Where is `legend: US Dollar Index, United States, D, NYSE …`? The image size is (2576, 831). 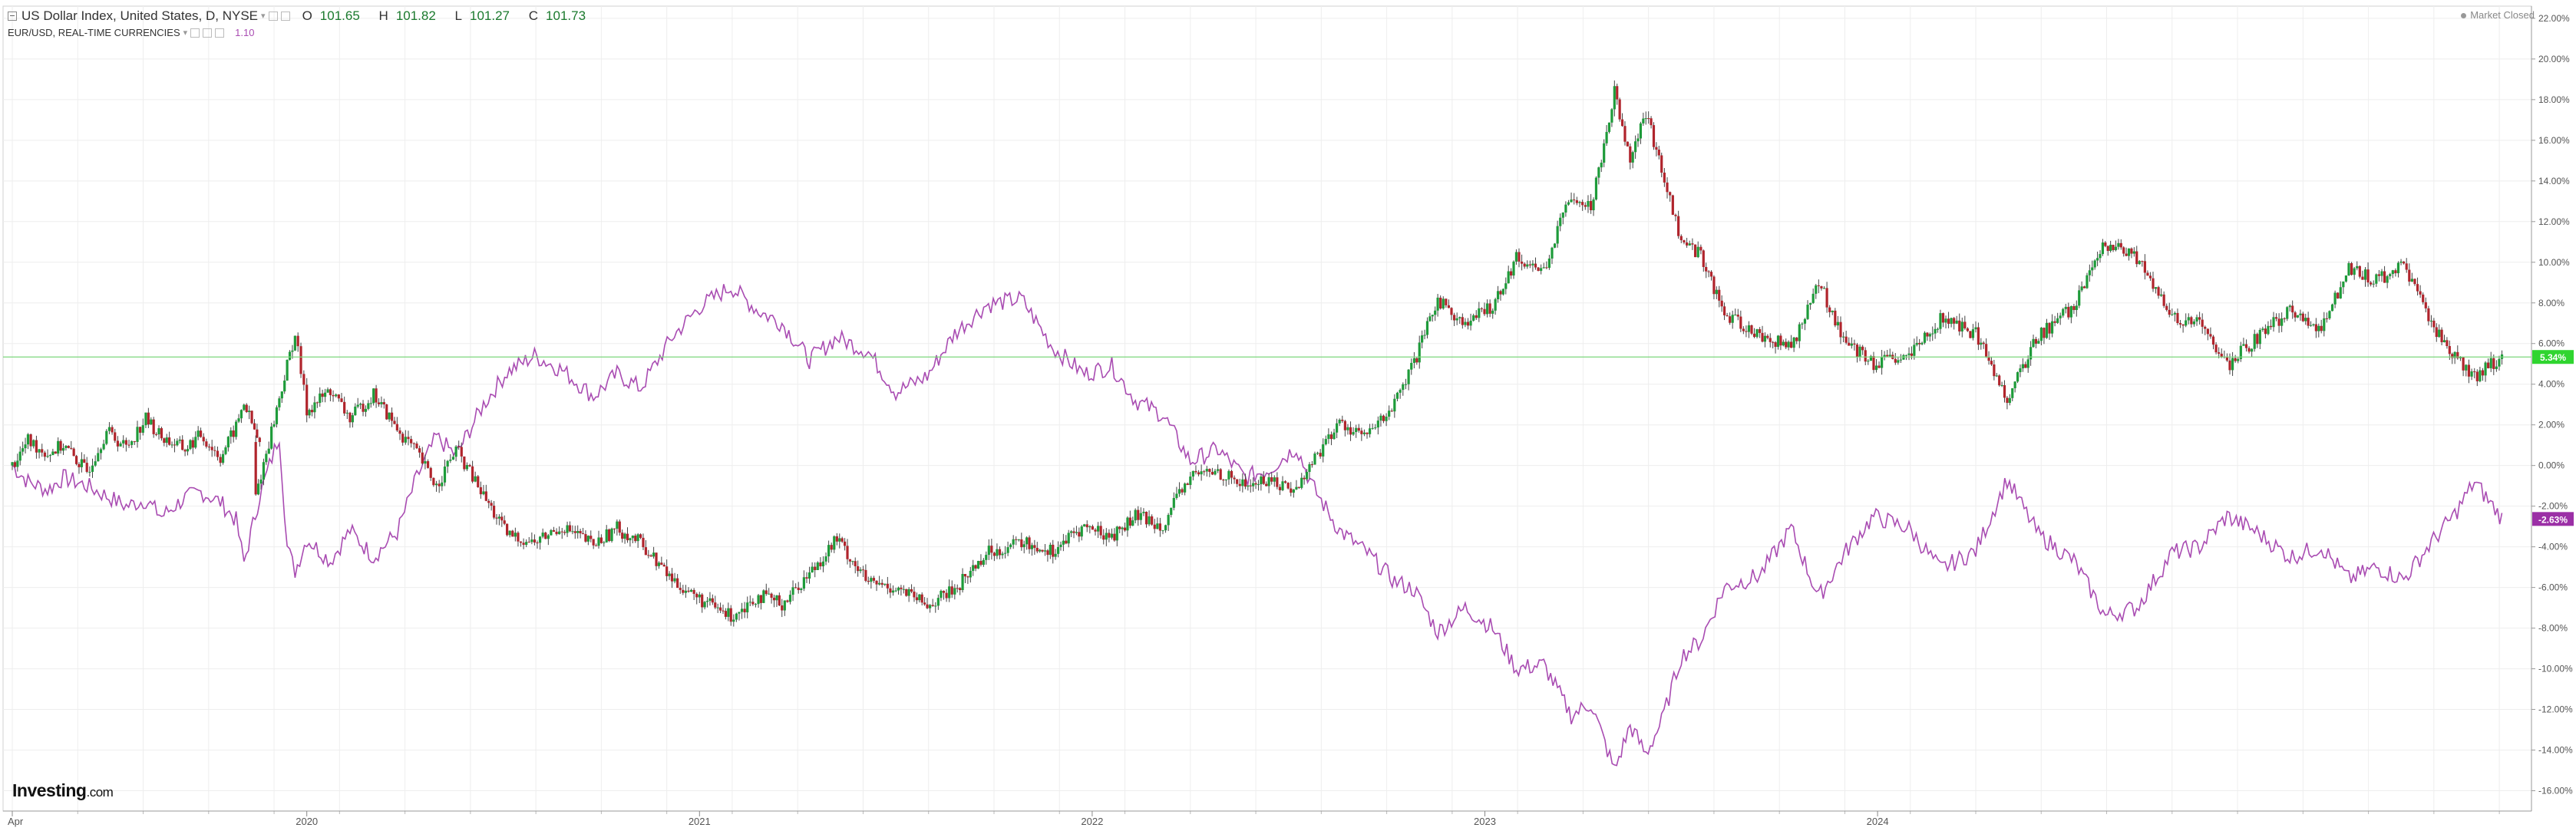 legend: US Dollar Index, United States, D, NYSE … is located at coordinates (304, 24).